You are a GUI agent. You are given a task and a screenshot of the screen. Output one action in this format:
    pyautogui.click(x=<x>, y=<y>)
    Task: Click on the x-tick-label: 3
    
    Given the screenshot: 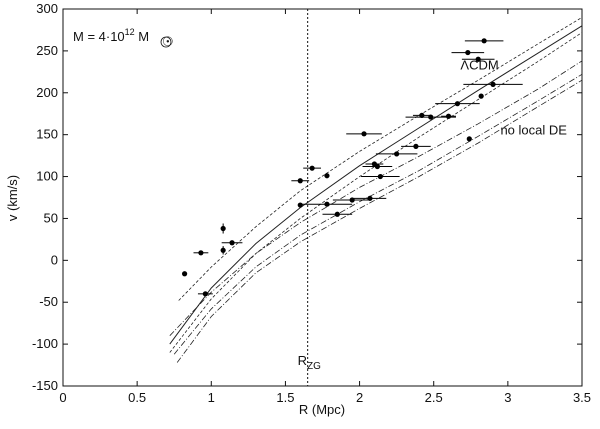 What is the action you would take?
    pyautogui.click(x=507, y=397)
    